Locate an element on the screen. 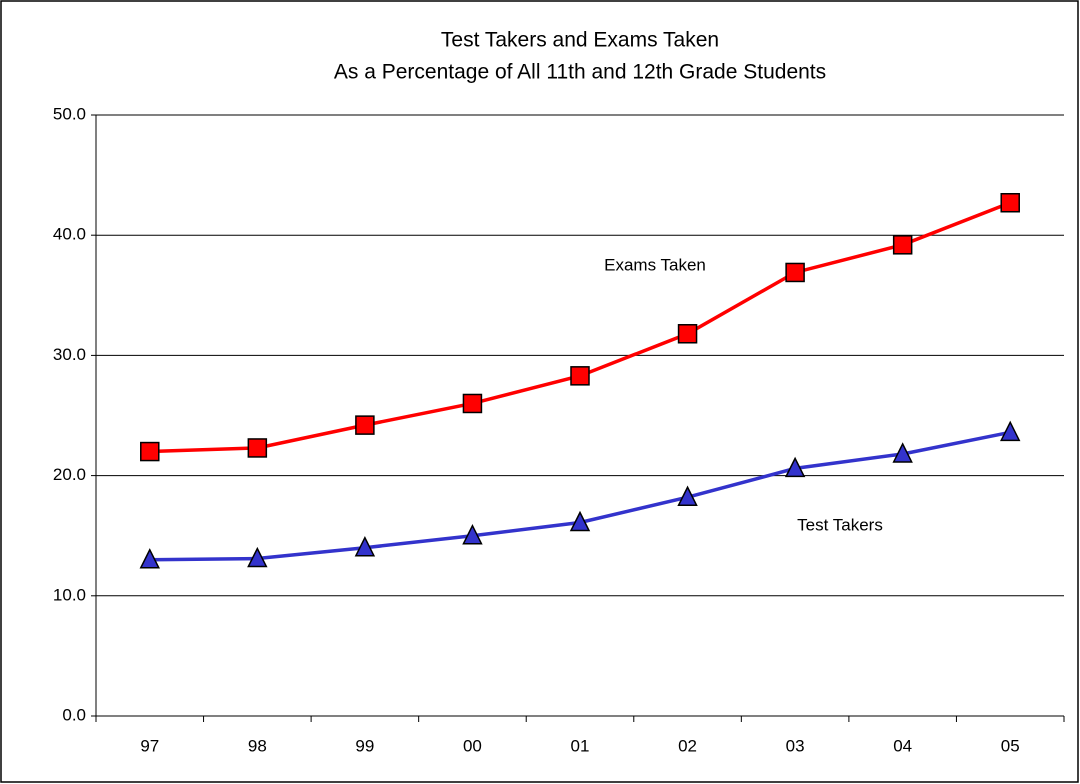 The height and width of the screenshot is (784, 1080). chart-title: Test Takers and Exams Taken is located at coordinates (580, 40).